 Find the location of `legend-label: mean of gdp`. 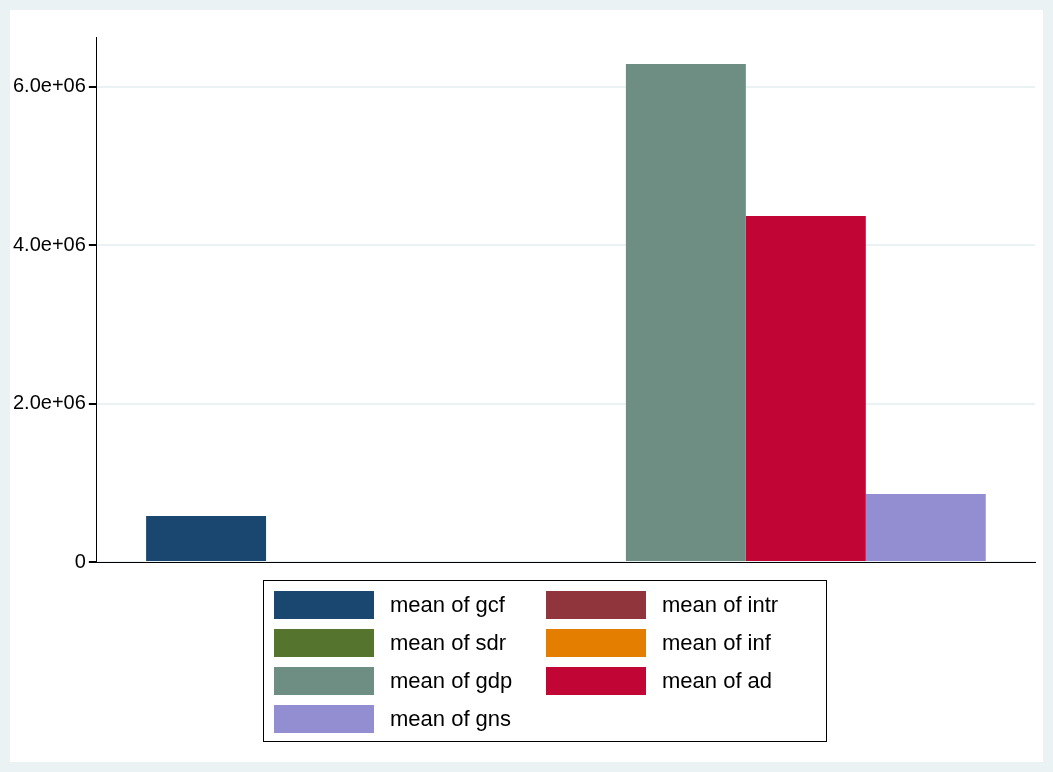

legend-label: mean of gdp is located at coordinates (451, 681).